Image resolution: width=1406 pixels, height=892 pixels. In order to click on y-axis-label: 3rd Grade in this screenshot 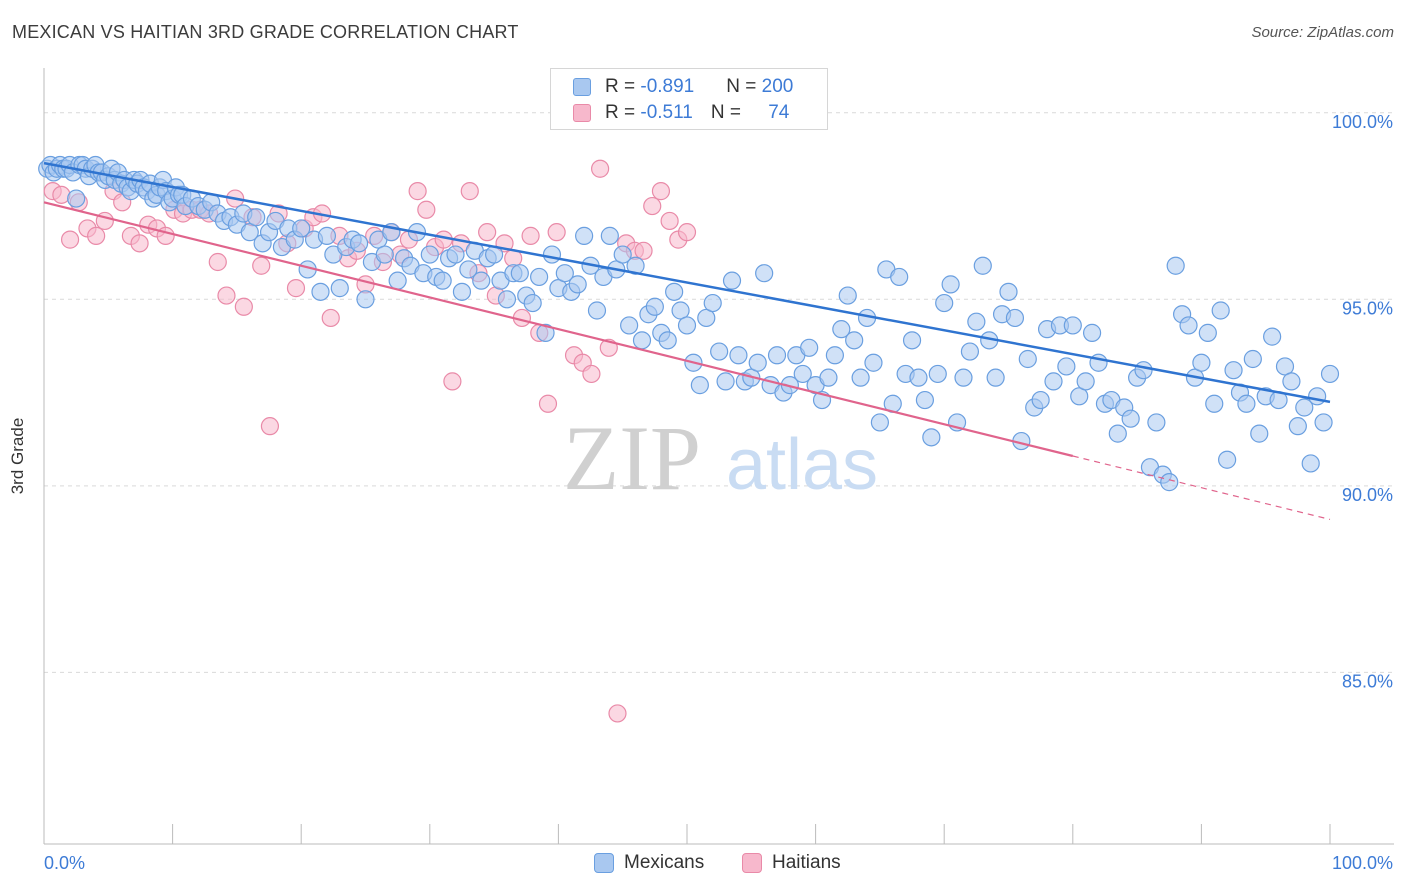, I will do `click(17, 456)`.